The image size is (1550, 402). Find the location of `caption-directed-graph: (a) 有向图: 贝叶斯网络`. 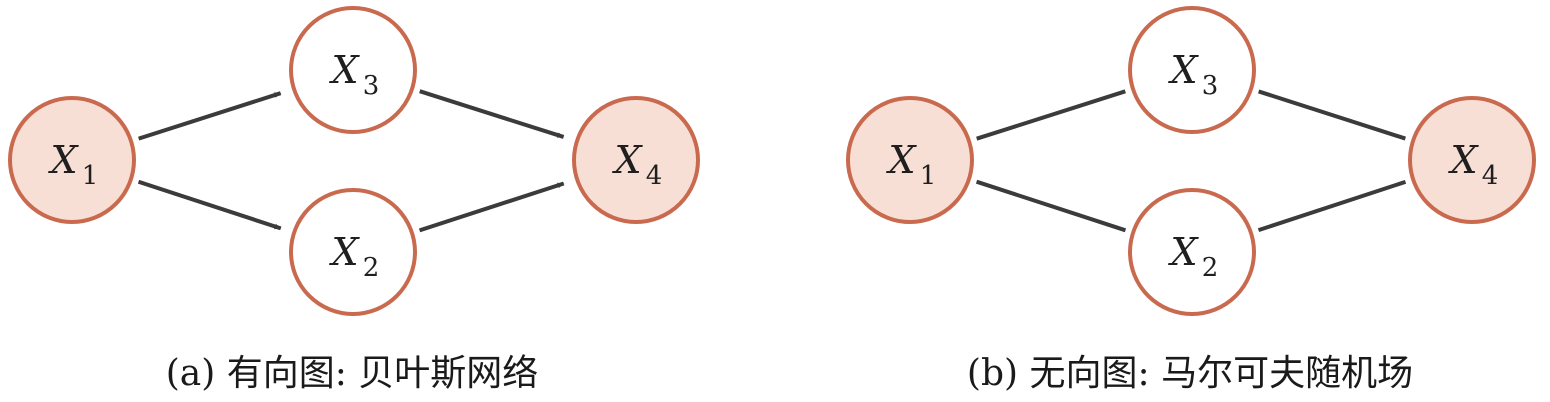

caption-directed-graph: (a) 有向图: 贝叶斯网络 is located at coordinates (352, 373).